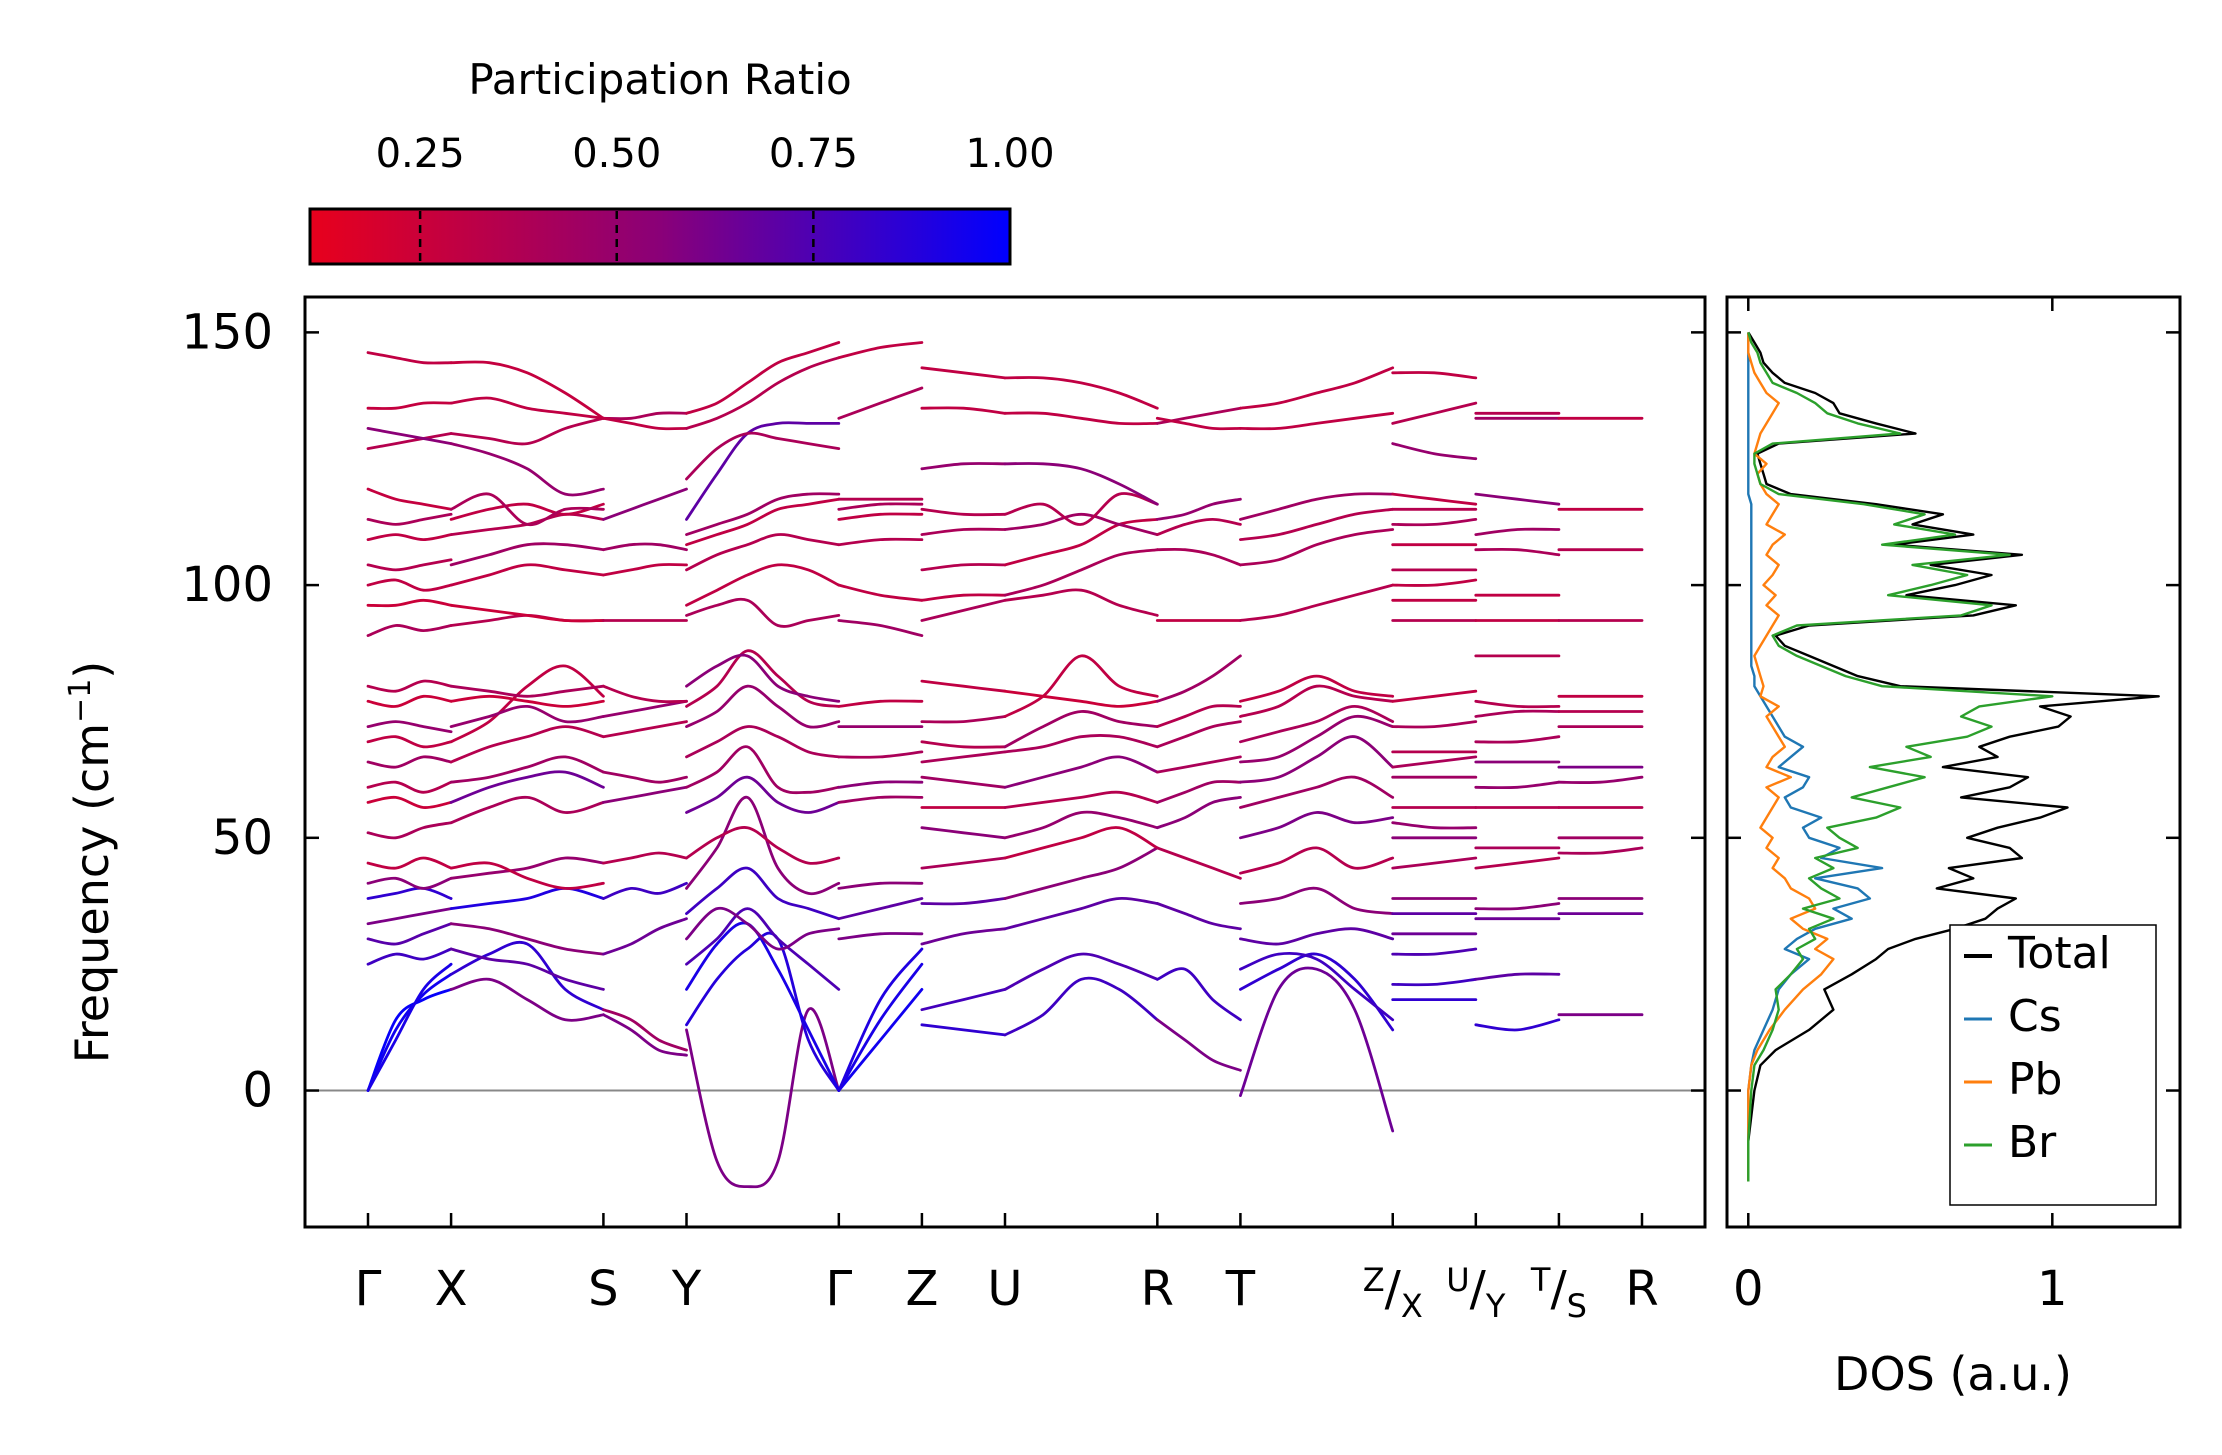 This screenshot has height=1455, width=2222. I want to click on kpoint-label: T/S, so click(1558, 1293).